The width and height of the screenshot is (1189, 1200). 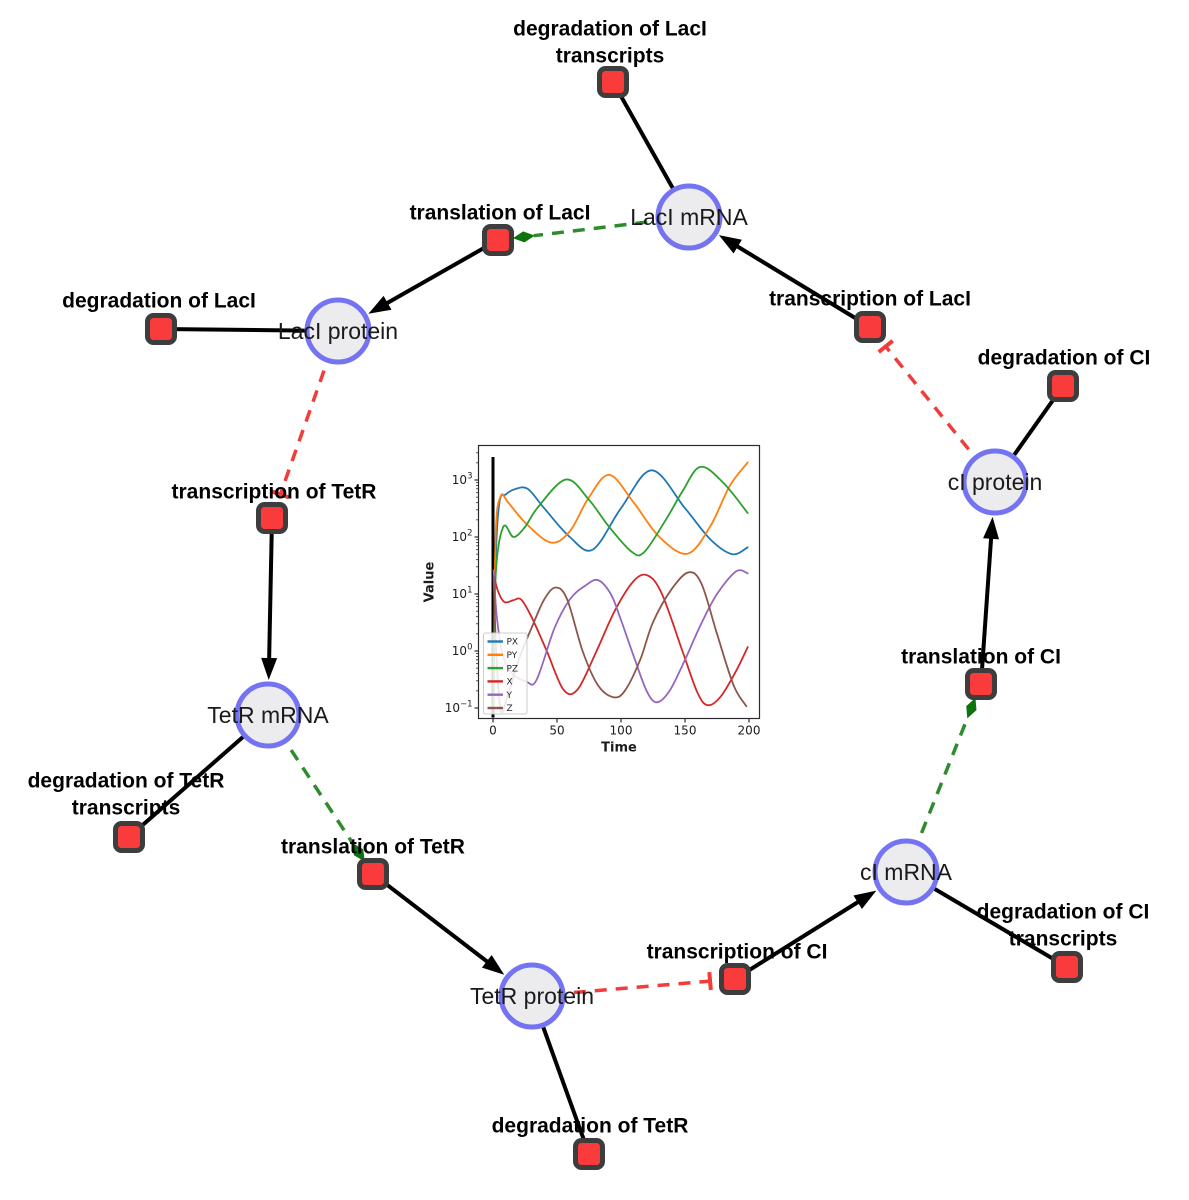 I want to click on reaction-label-r_txn_tetr-line1: transcription of TetR, so click(x=274, y=492).